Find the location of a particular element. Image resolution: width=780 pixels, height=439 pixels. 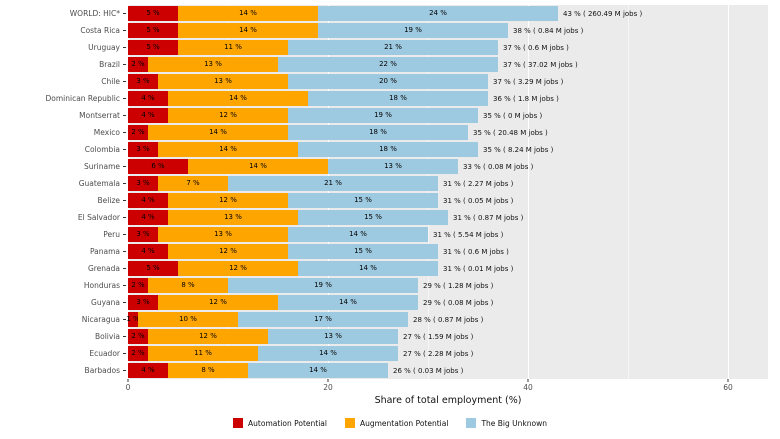

bar-row: 2 % 12 % 13 % 27 % ( 1.59 M jobs ) is located at coordinates (448, 336).